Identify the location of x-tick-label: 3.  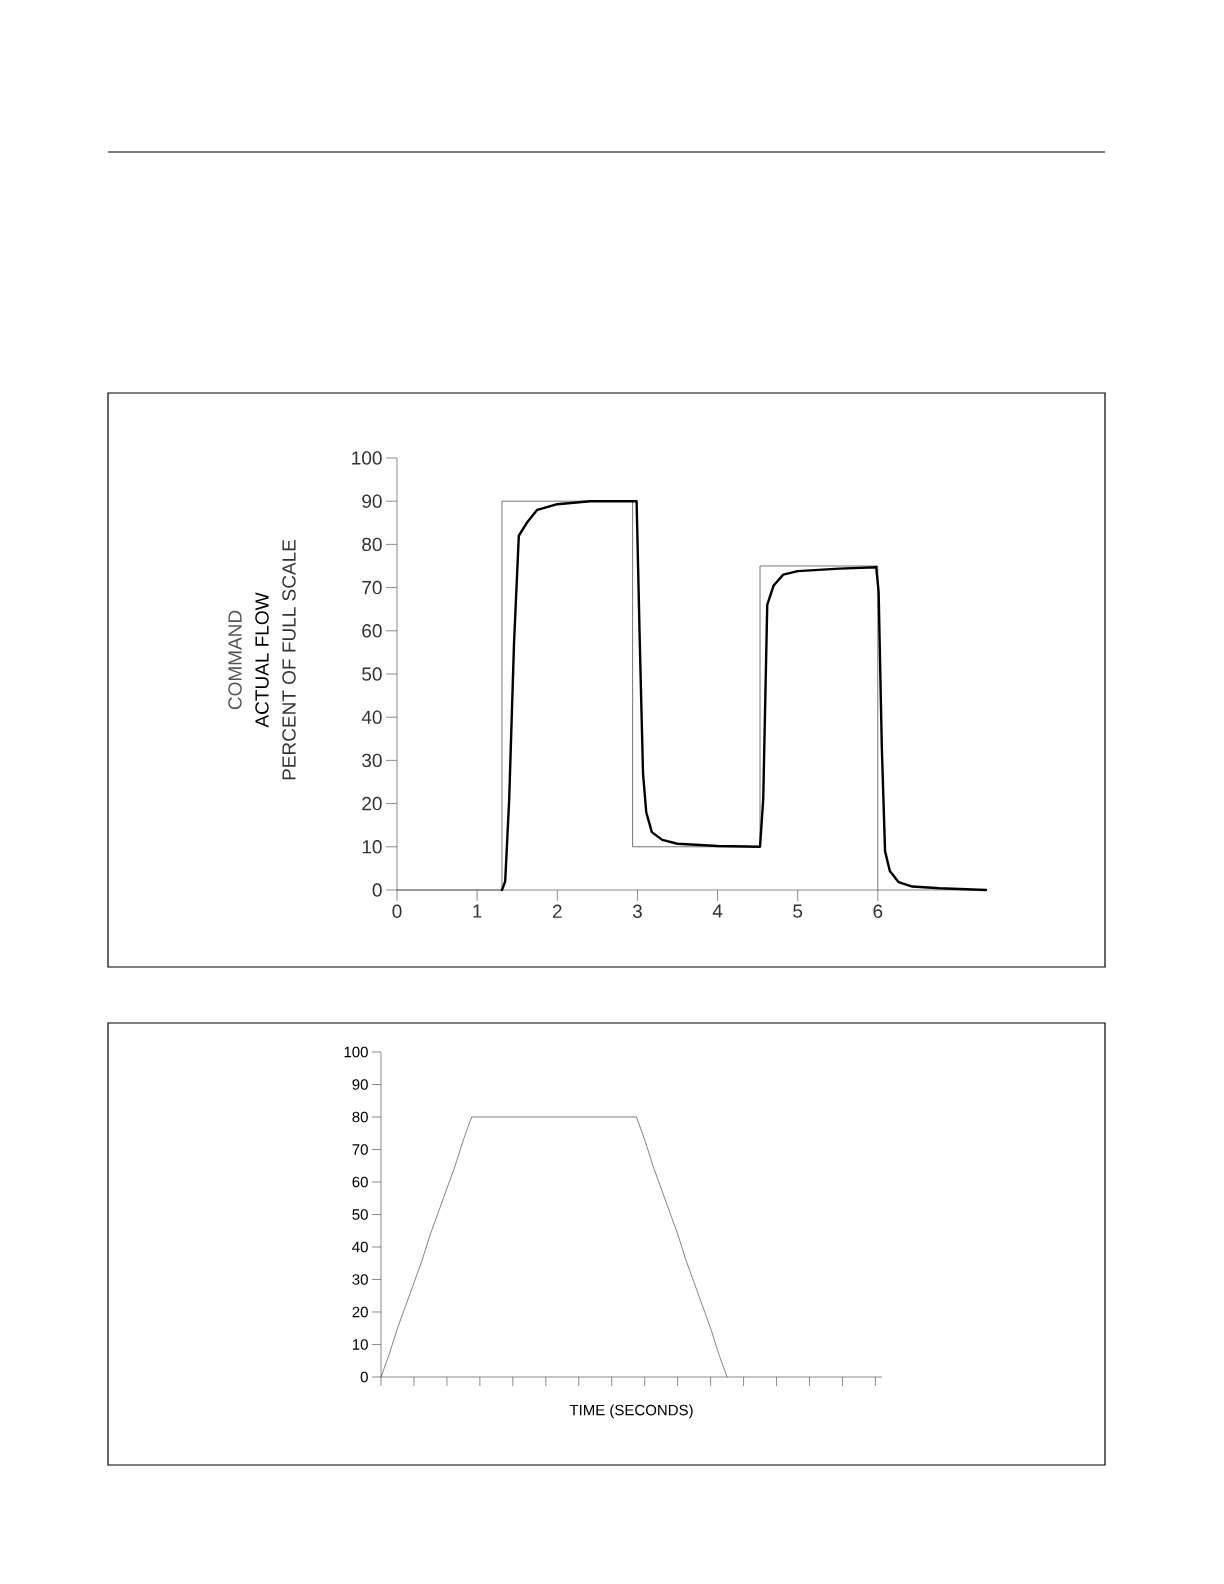
(637, 911).